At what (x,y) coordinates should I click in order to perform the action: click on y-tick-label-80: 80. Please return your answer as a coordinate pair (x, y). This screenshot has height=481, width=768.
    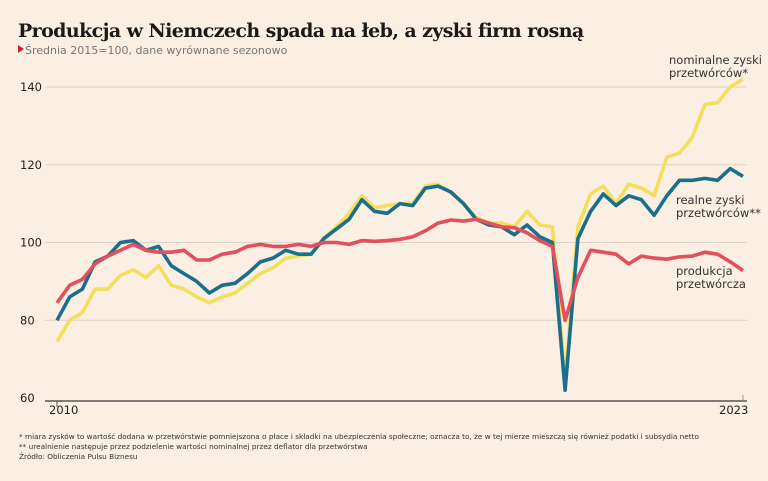
    Looking at the image, I should click on (27, 320).